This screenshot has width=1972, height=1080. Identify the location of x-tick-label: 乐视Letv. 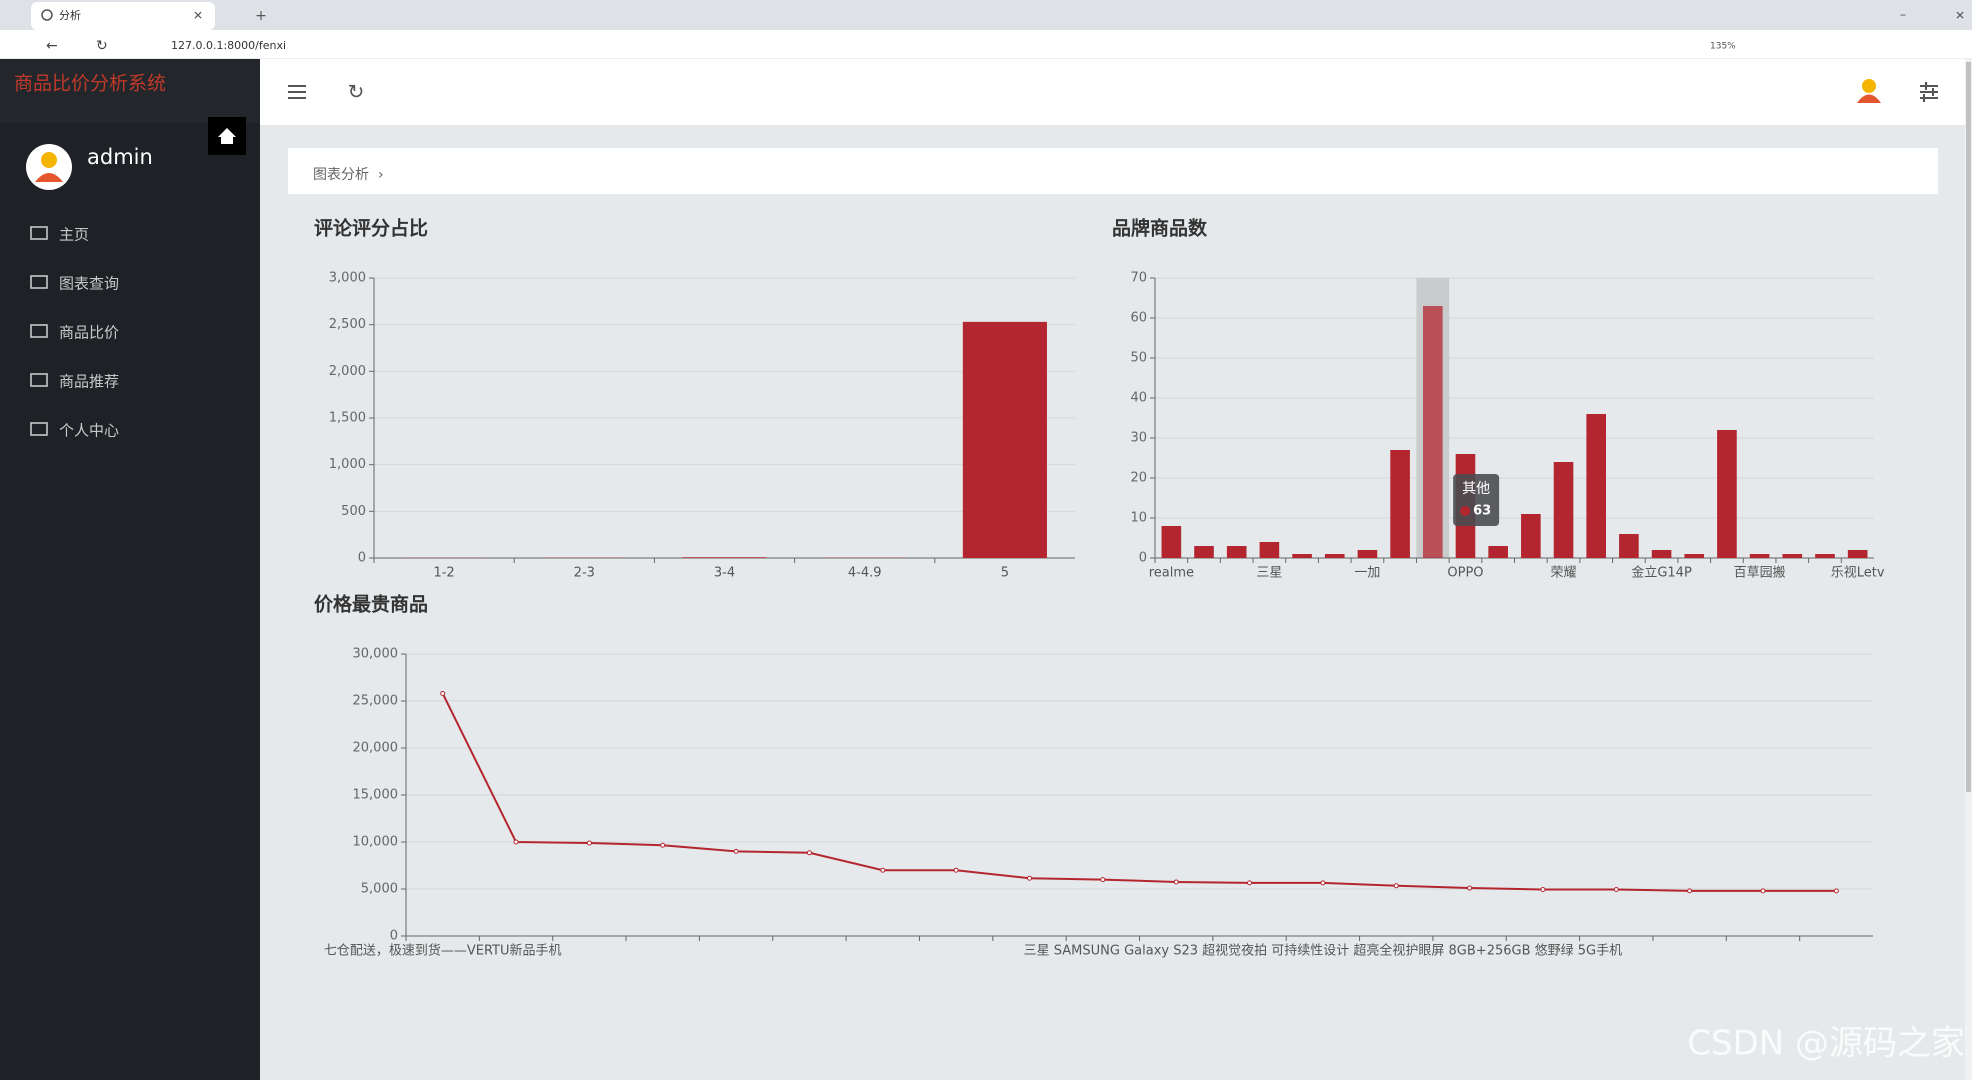
(1858, 573).